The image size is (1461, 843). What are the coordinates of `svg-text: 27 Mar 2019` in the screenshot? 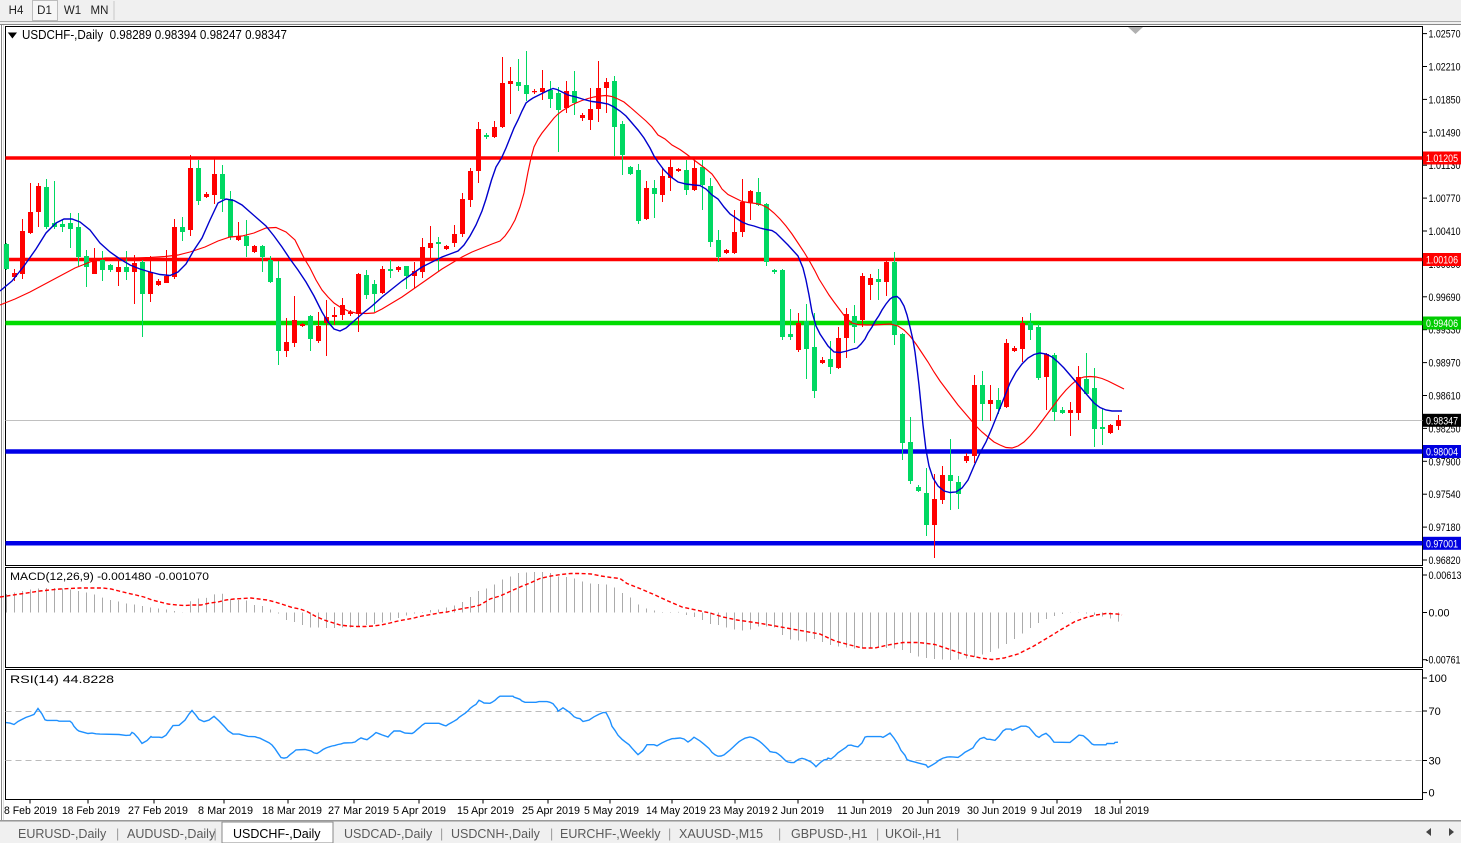 It's located at (358, 811).